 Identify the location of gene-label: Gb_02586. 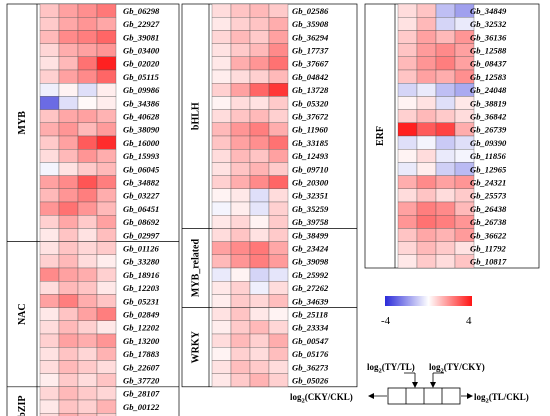
(310, 11).